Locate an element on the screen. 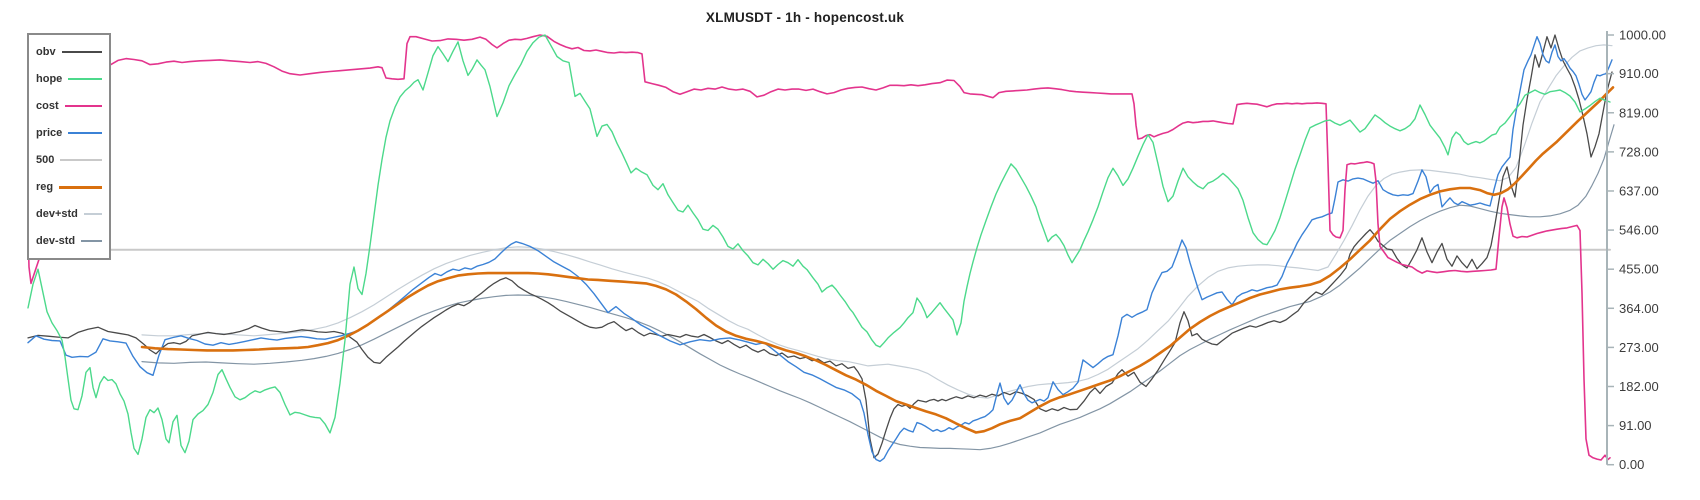  y-axis-tick-label: 273.00 is located at coordinates (1639, 347).